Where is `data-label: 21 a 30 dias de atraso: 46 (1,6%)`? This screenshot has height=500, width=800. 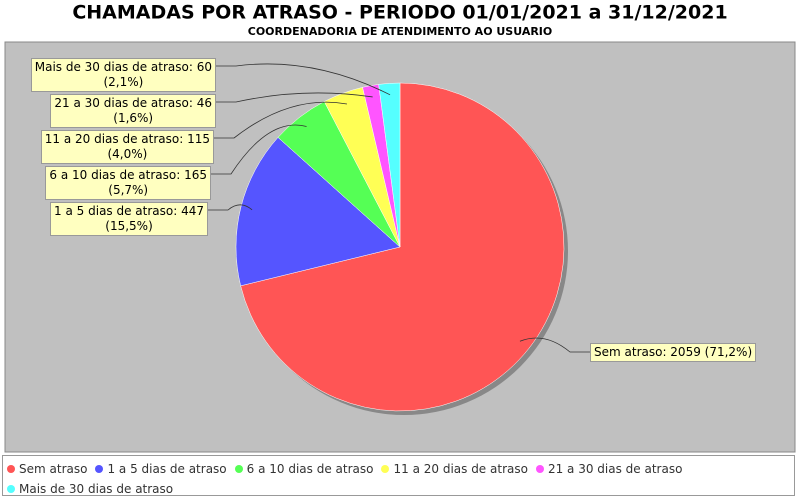
data-label: 21 a 30 dias de atraso: 46 (1,6%) is located at coordinates (133, 111).